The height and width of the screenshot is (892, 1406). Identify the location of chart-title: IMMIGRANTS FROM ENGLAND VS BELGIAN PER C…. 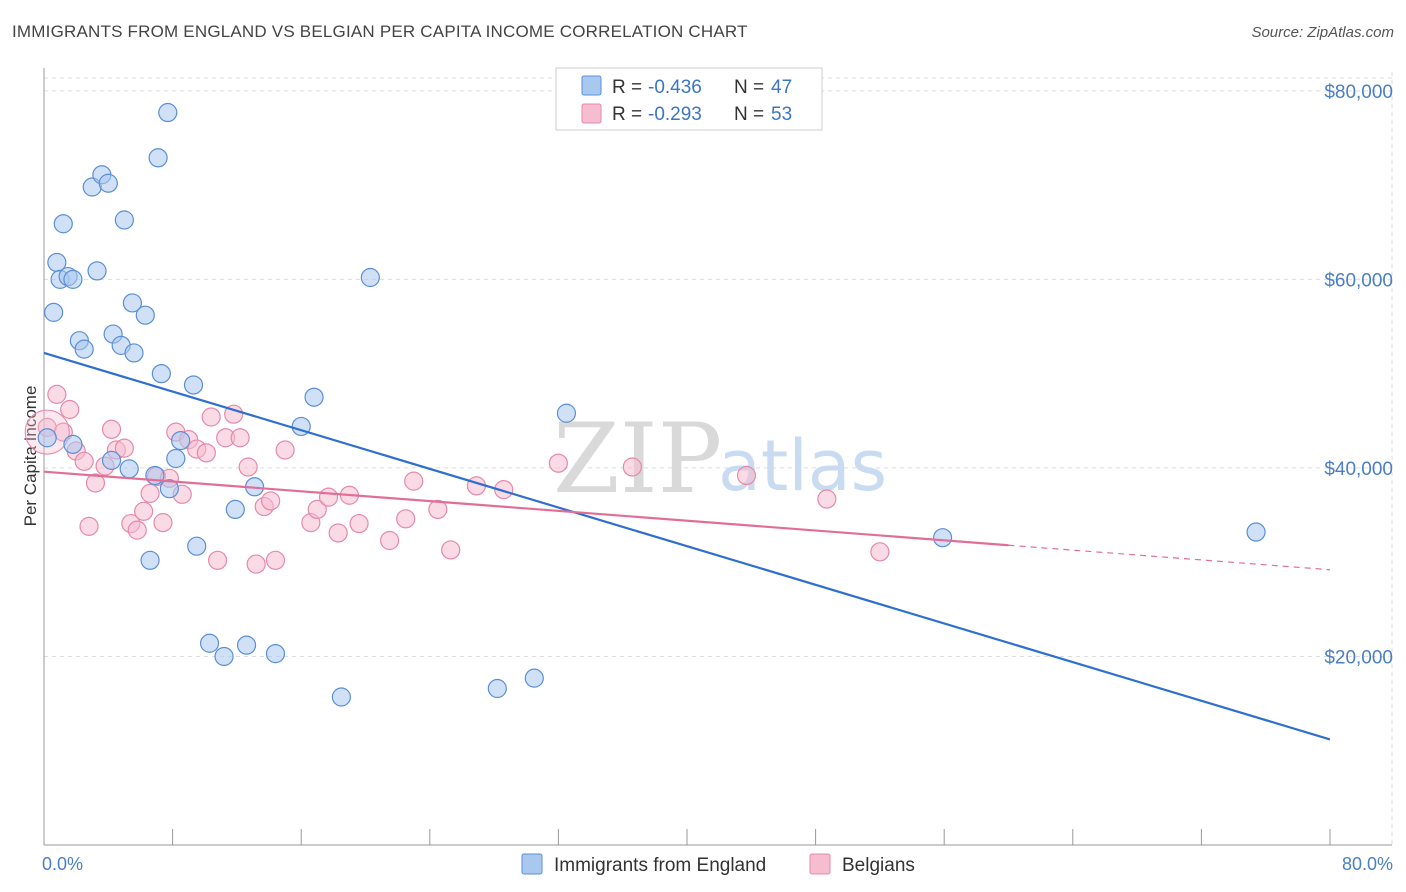
(380, 31).